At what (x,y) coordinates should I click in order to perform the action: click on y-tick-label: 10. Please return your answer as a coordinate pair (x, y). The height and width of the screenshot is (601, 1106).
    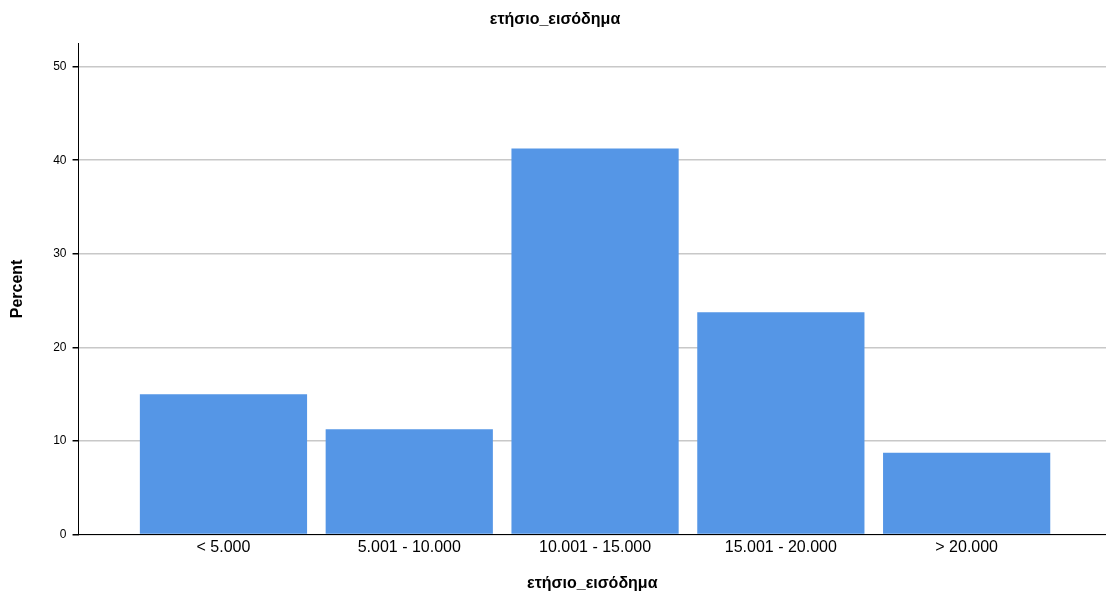
    Looking at the image, I should click on (60, 440).